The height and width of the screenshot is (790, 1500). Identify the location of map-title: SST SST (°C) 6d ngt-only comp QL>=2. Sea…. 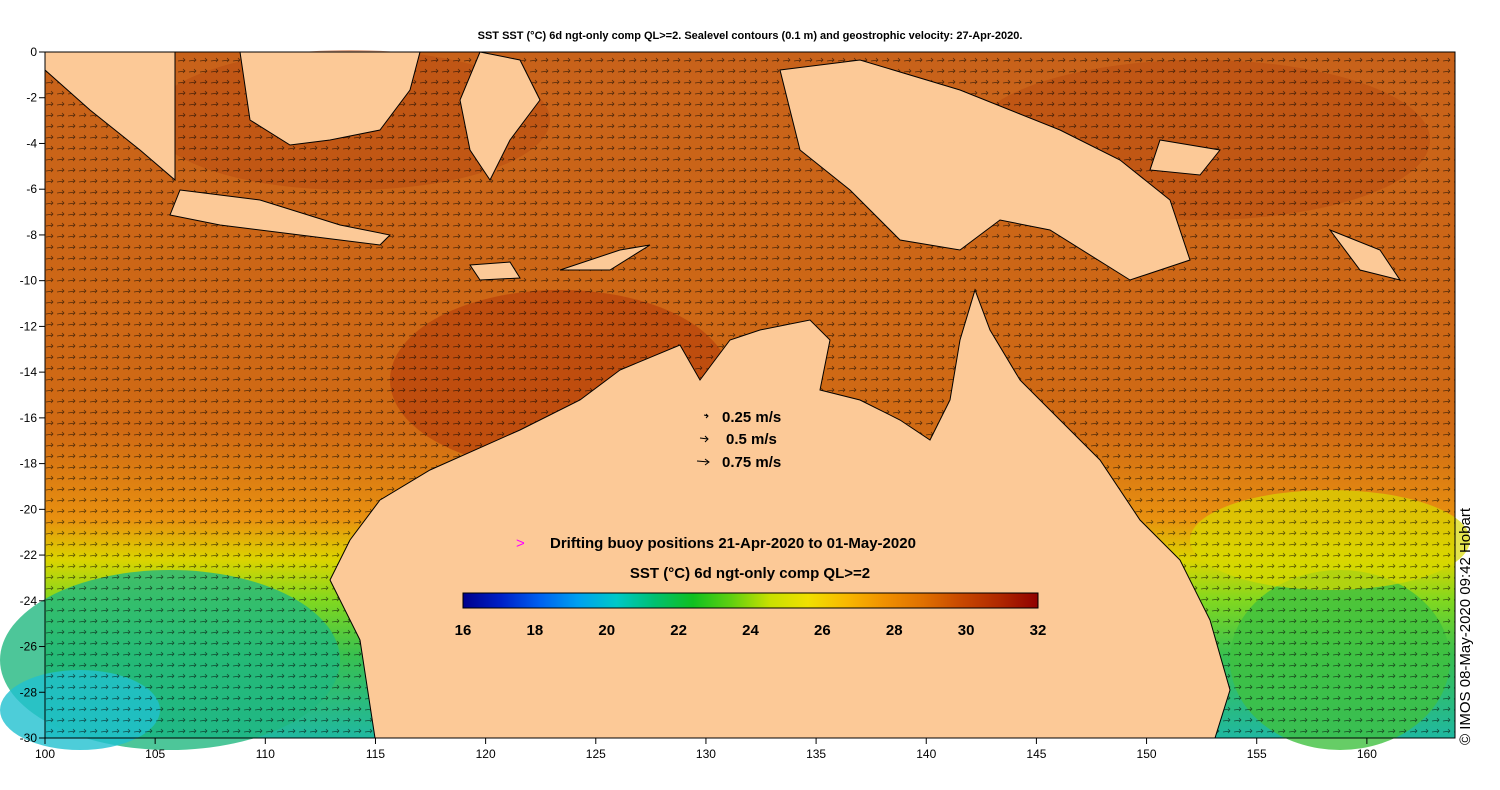
(750, 36).